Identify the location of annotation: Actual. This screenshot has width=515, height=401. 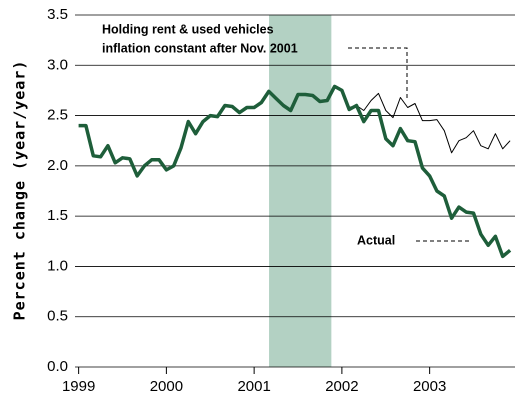
(376, 240).